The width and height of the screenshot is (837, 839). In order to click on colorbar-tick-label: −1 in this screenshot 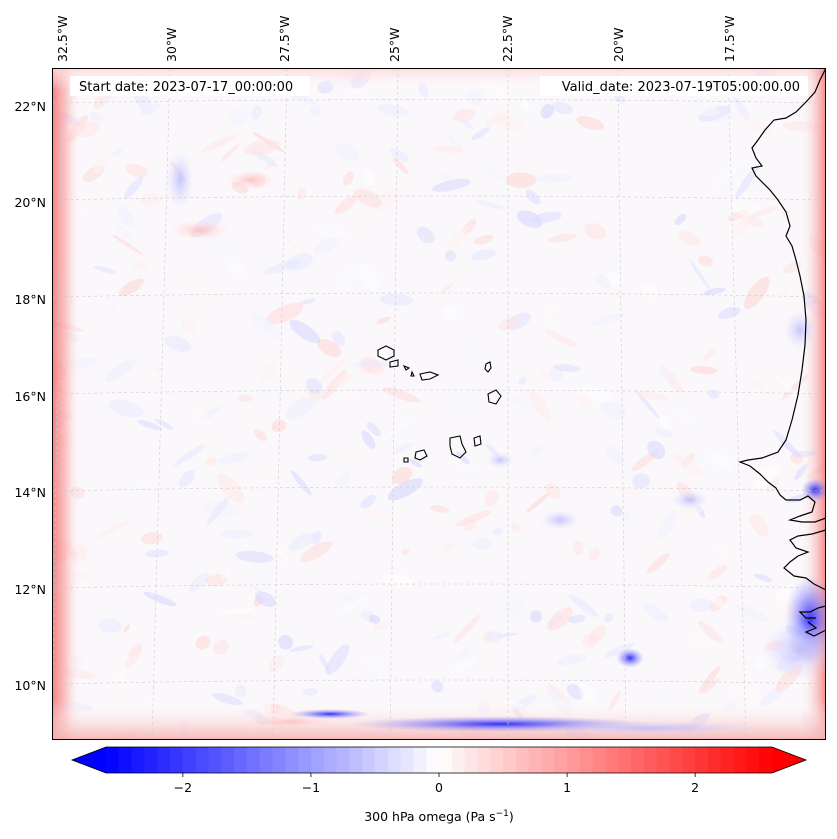, I will do `click(311, 787)`.